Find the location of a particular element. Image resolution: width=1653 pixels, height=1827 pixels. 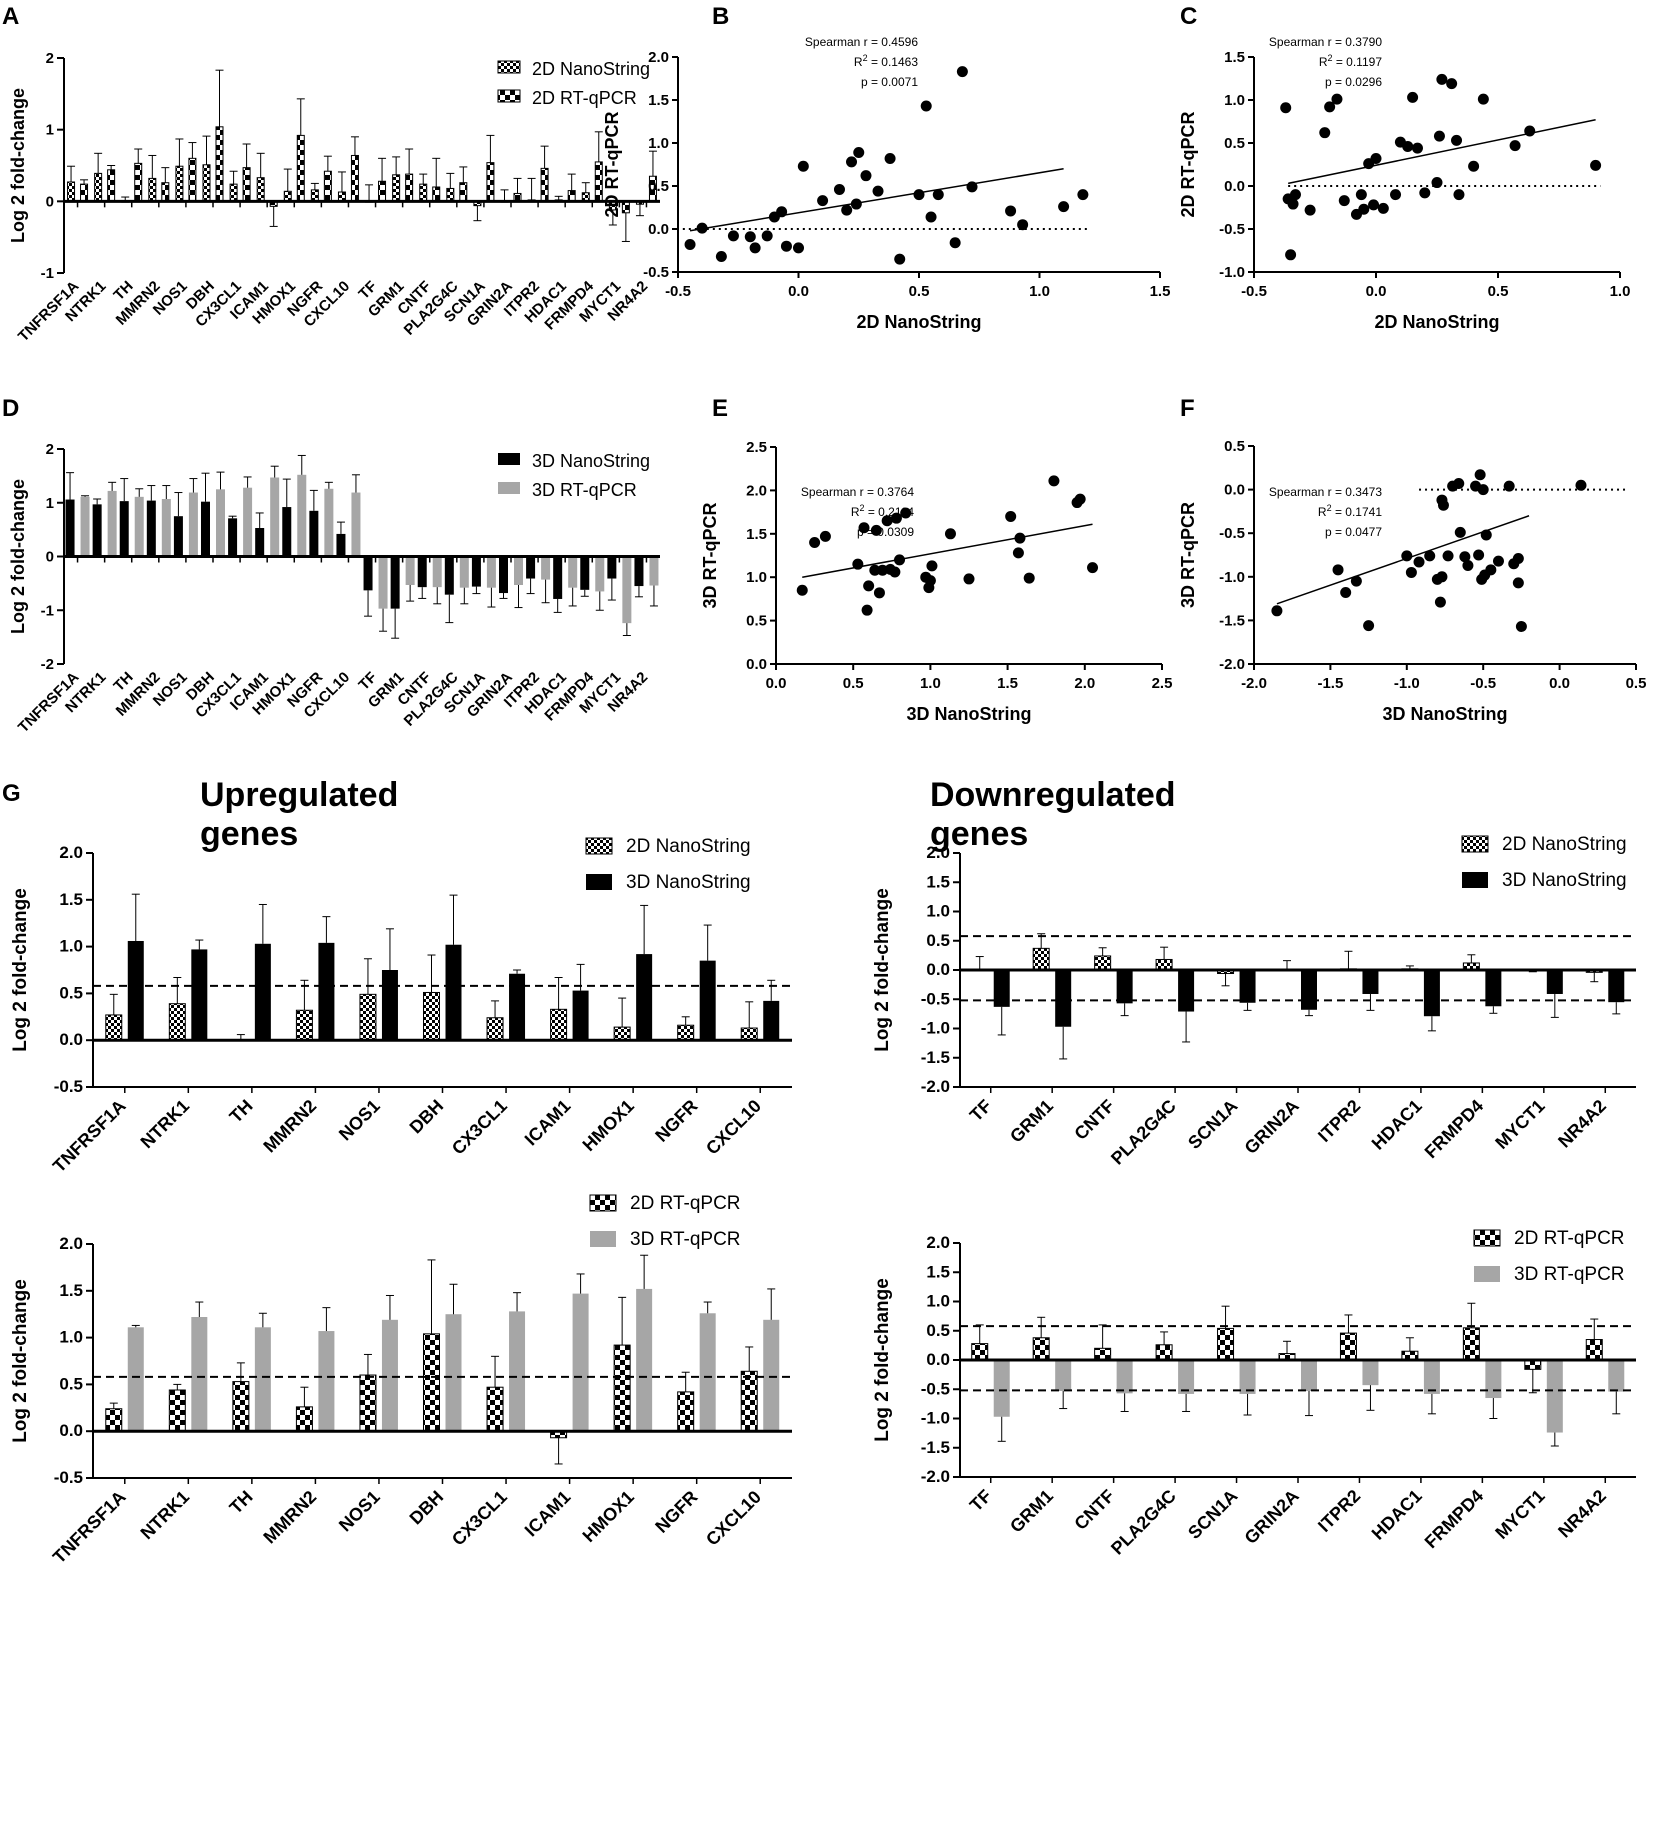

gene-label: SCN1A is located at coordinates (1212, 1124).